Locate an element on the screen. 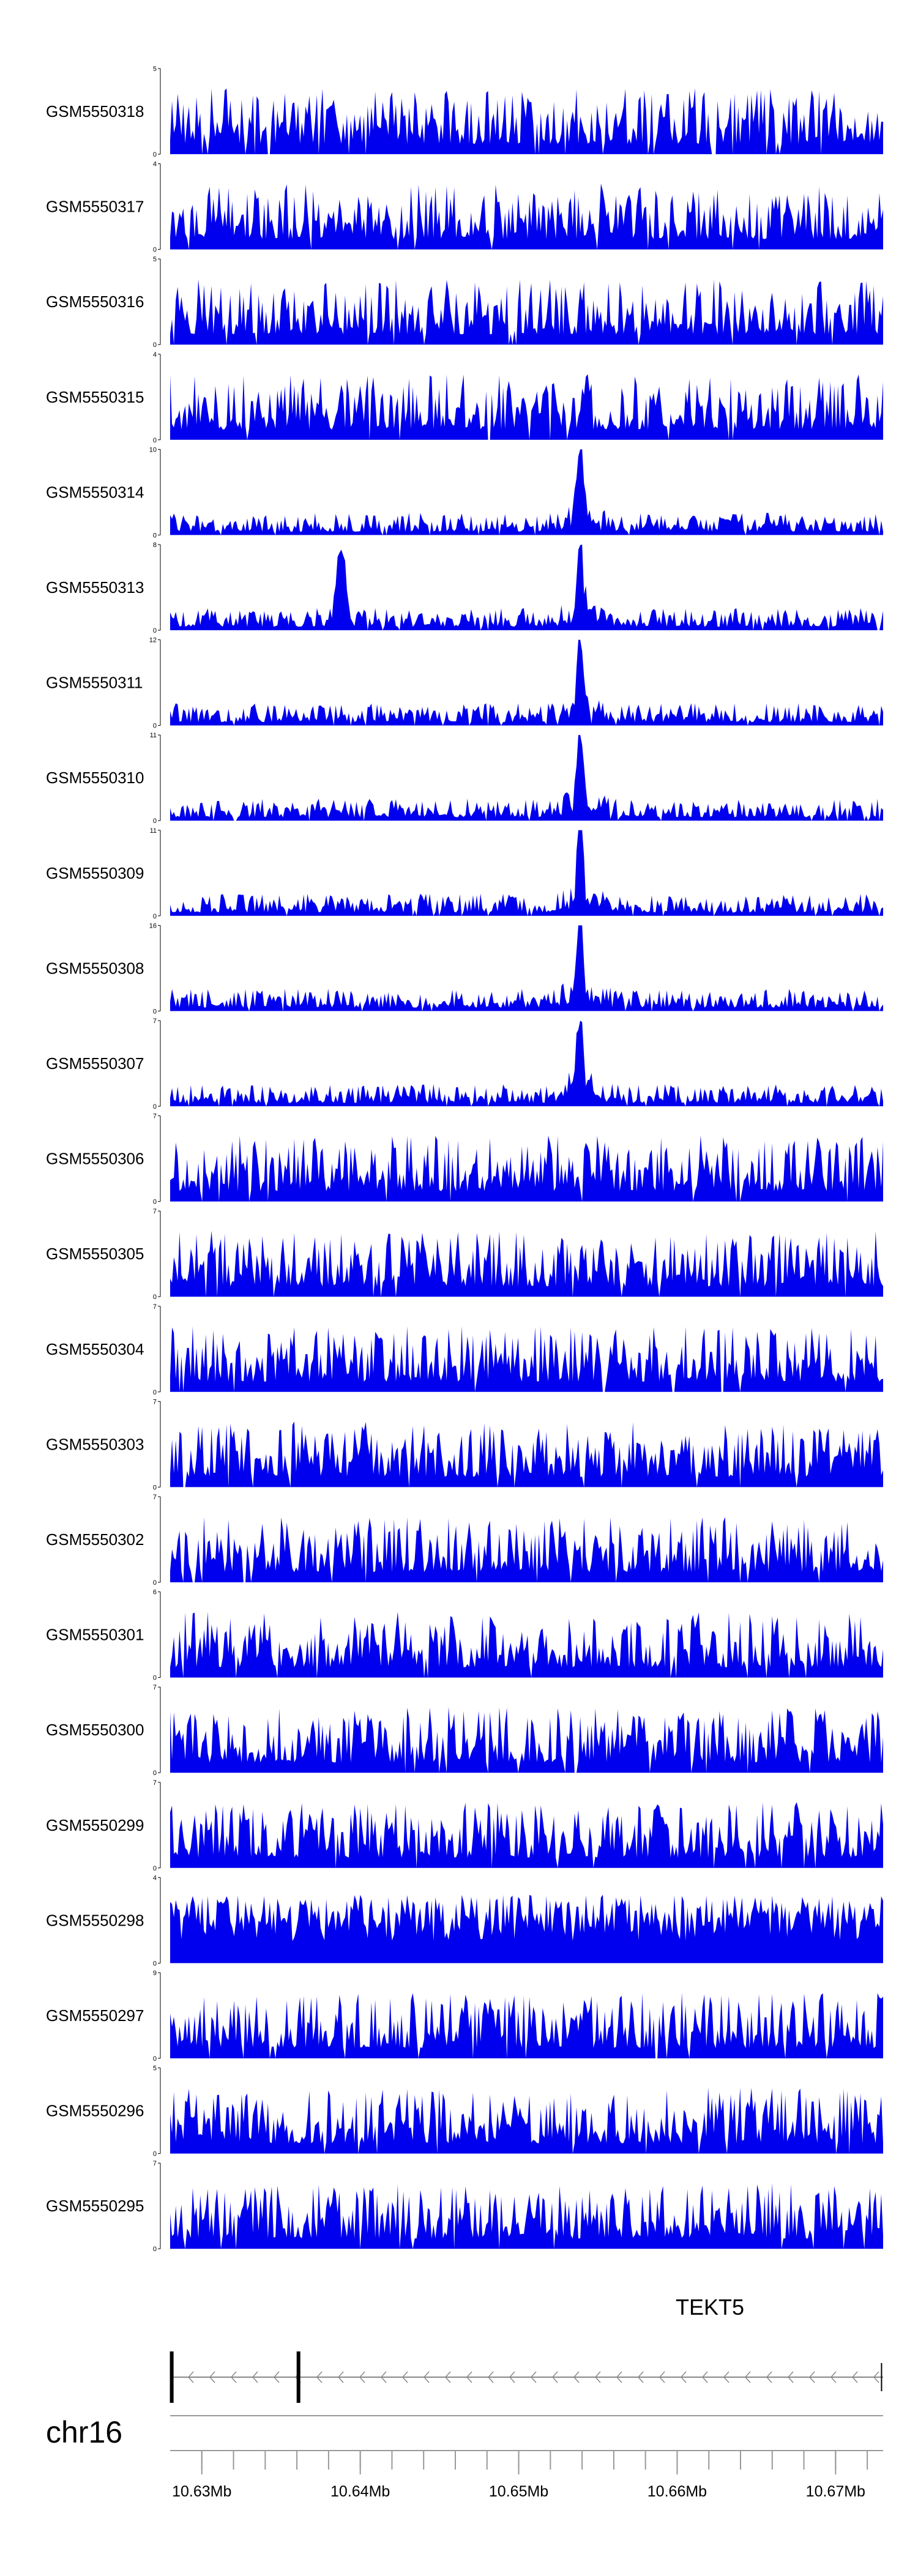 This screenshot has width=918, height=2576. axis-tick-label: 10.66Mb is located at coordinates (677, 2491).